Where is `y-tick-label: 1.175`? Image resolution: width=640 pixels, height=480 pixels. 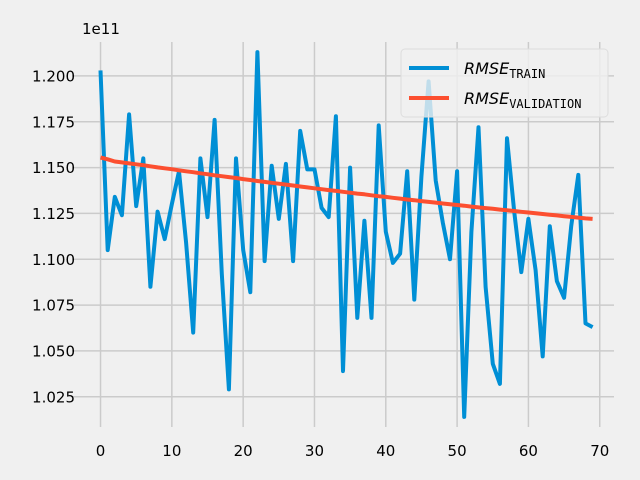 y-tick-label: 1.175 is located at coordinates (53, 122).